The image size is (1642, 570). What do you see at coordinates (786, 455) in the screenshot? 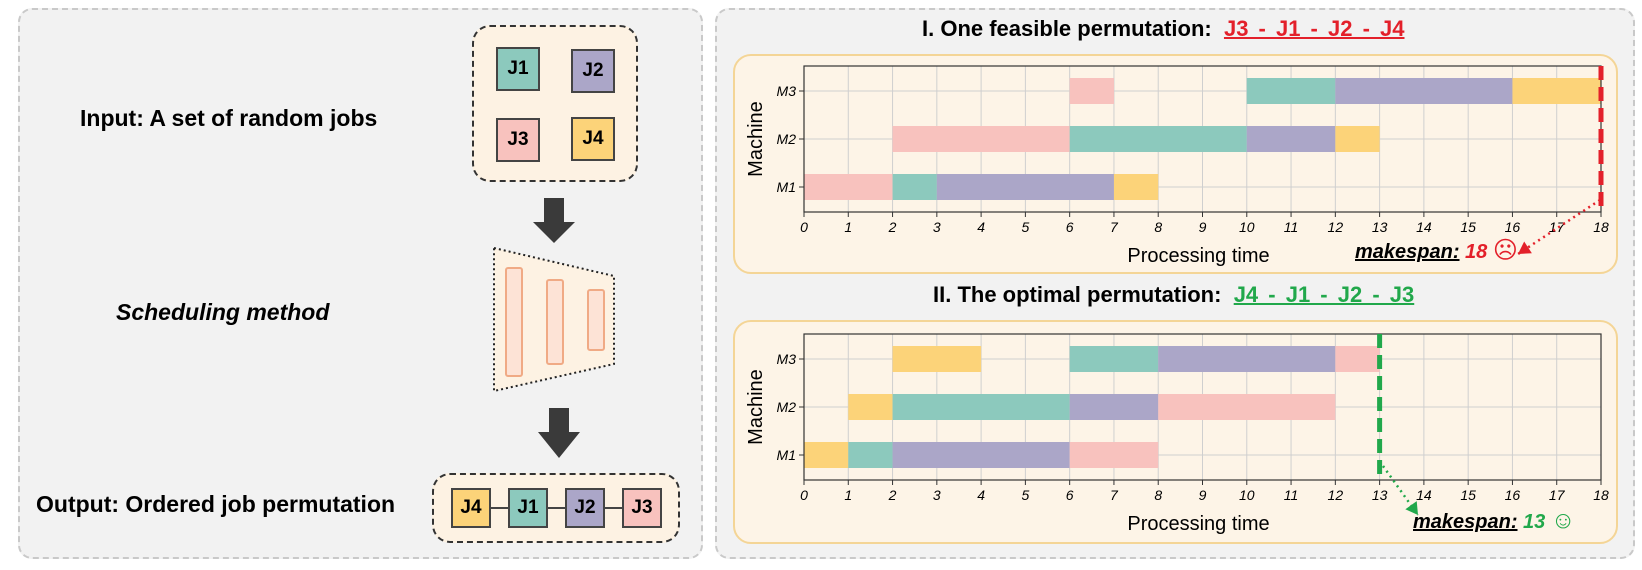
I see `y-tick-label: M1` at bounding box center [786, 455].